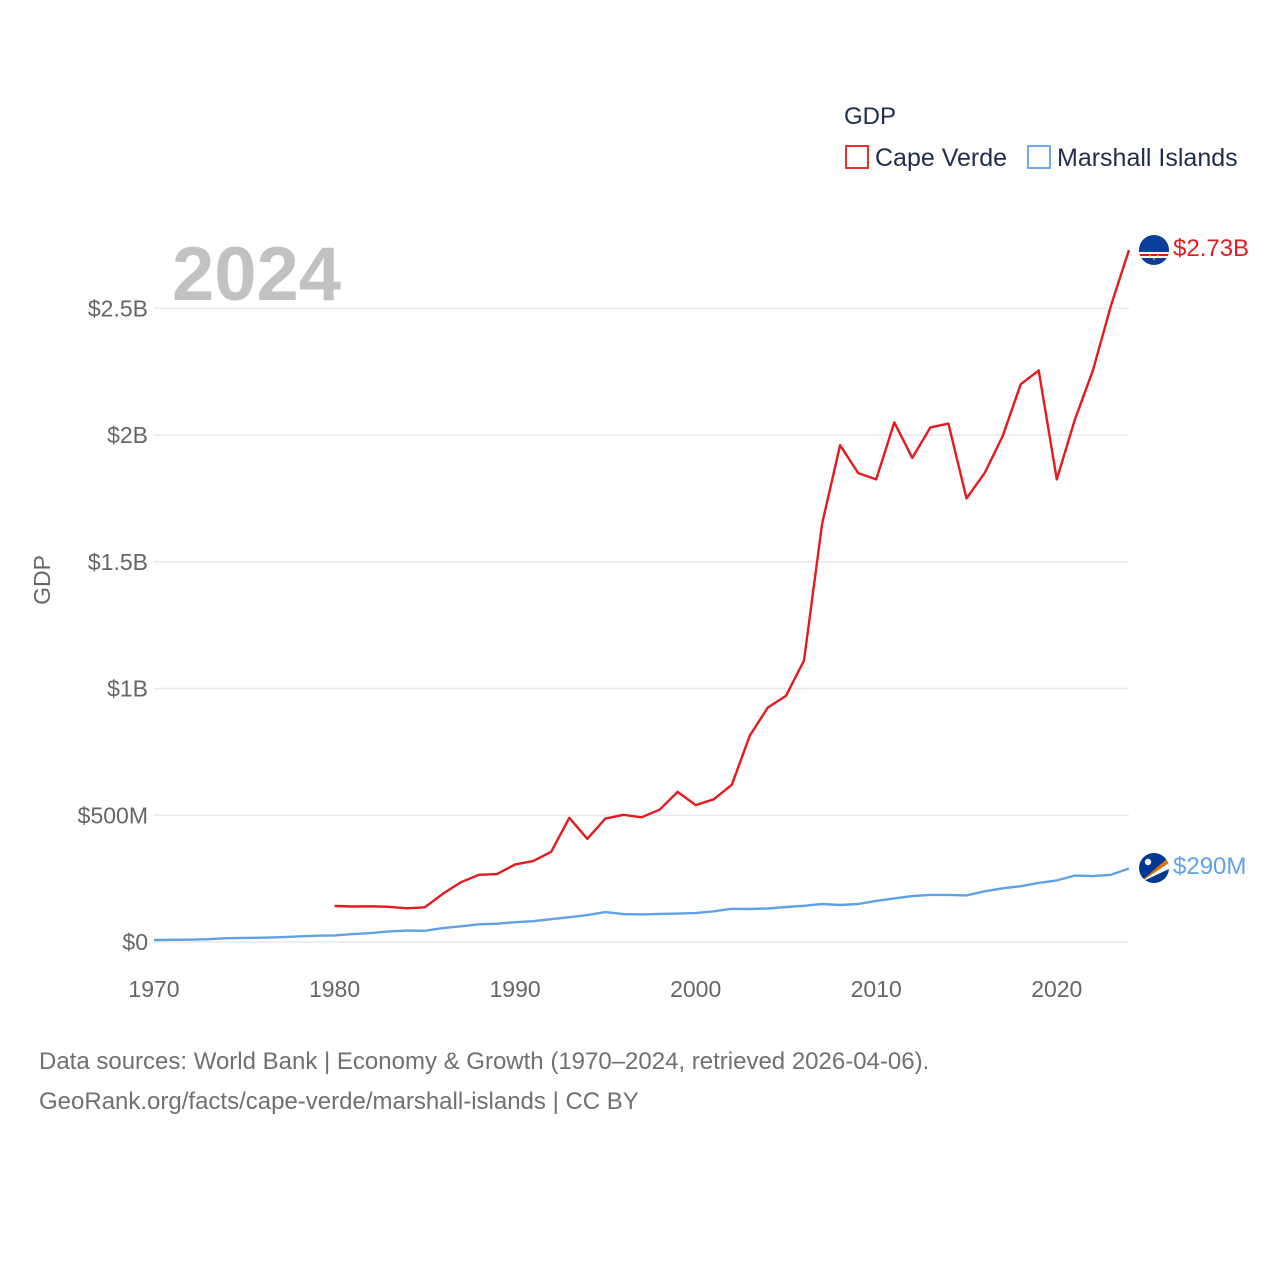 This screenshot has width=1280, height=1280. What do you see at coordinates (1056, 989) in the screenshot?
I see `x-tick-label: 2020` at bounding box center [1056, 989].